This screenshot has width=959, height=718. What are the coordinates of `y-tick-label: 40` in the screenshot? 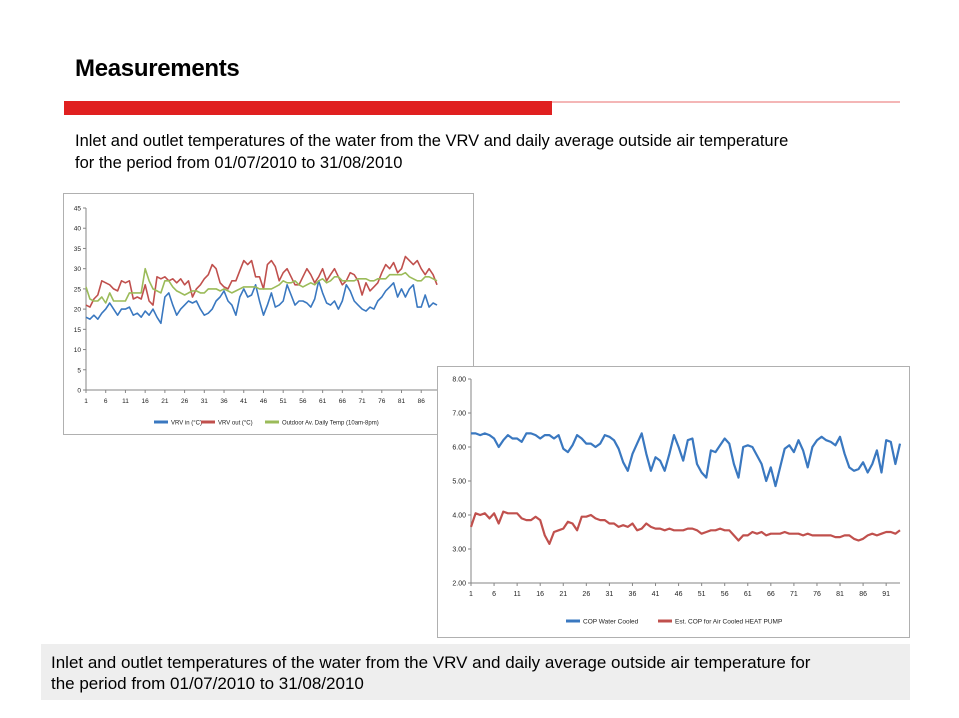 It's located at (78, 229).